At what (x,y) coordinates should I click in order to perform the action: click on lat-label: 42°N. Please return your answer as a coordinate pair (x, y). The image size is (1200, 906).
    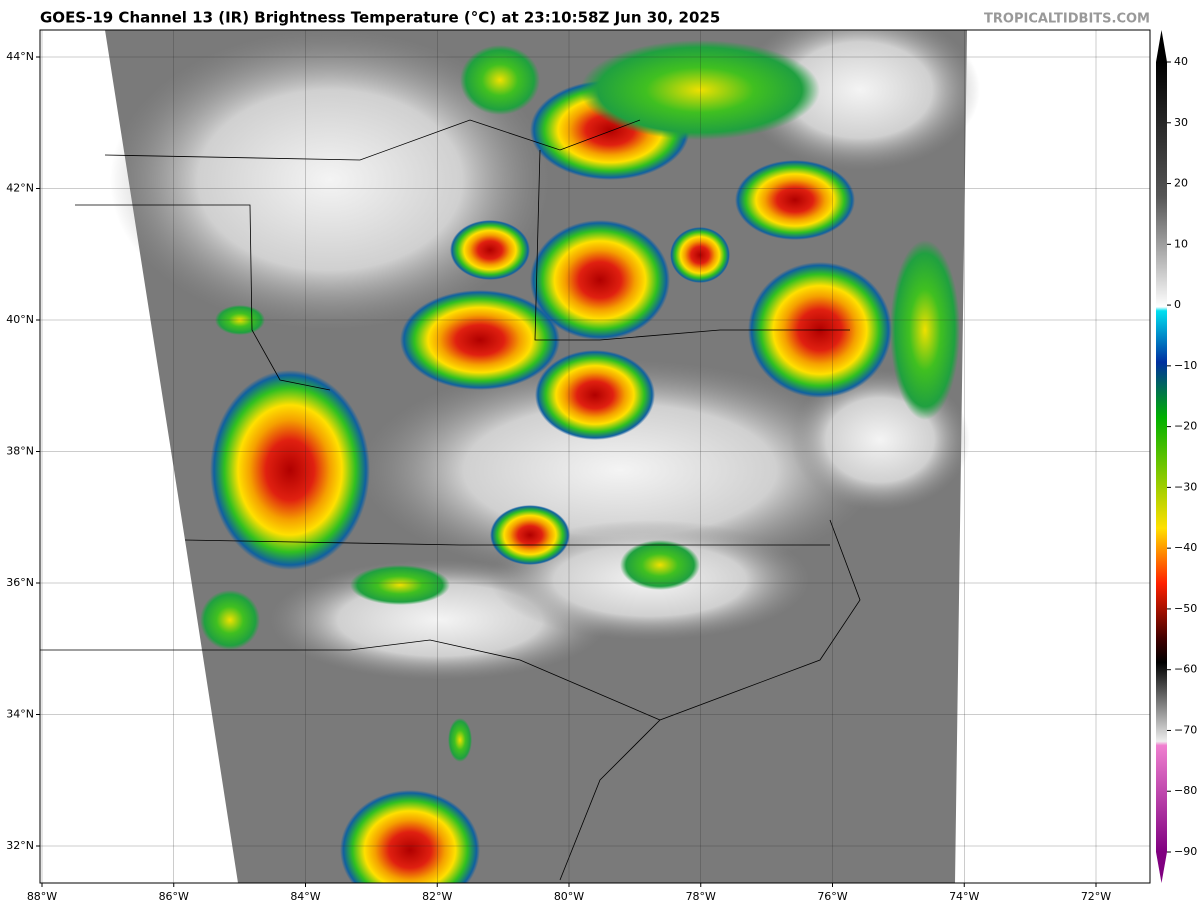
    Looking at the image, I should click on (20, 188).